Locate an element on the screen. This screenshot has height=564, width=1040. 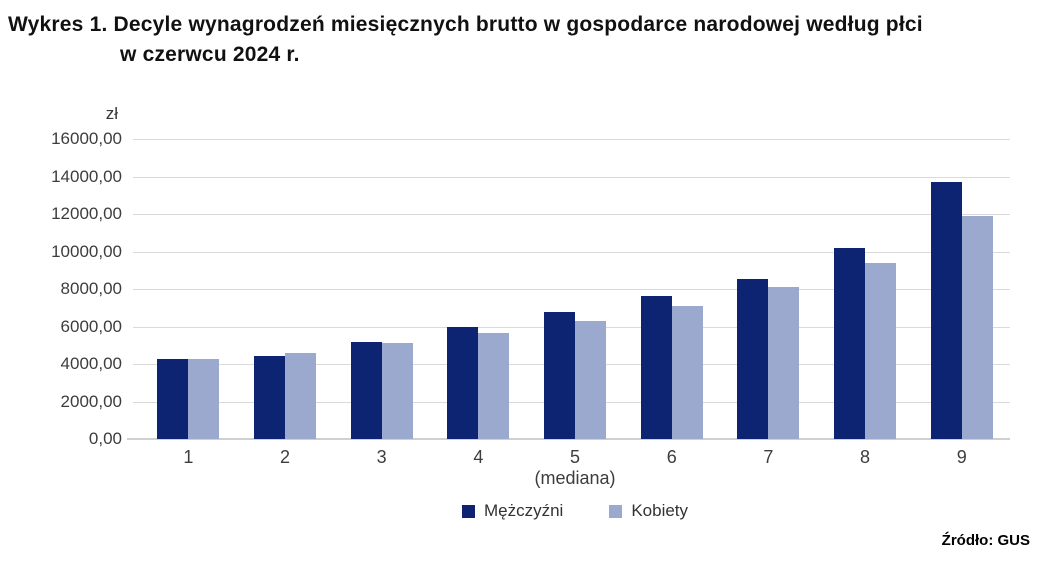
chart-title-line2: w czerwcu 2024 r. is located at coordinates (210, 54).